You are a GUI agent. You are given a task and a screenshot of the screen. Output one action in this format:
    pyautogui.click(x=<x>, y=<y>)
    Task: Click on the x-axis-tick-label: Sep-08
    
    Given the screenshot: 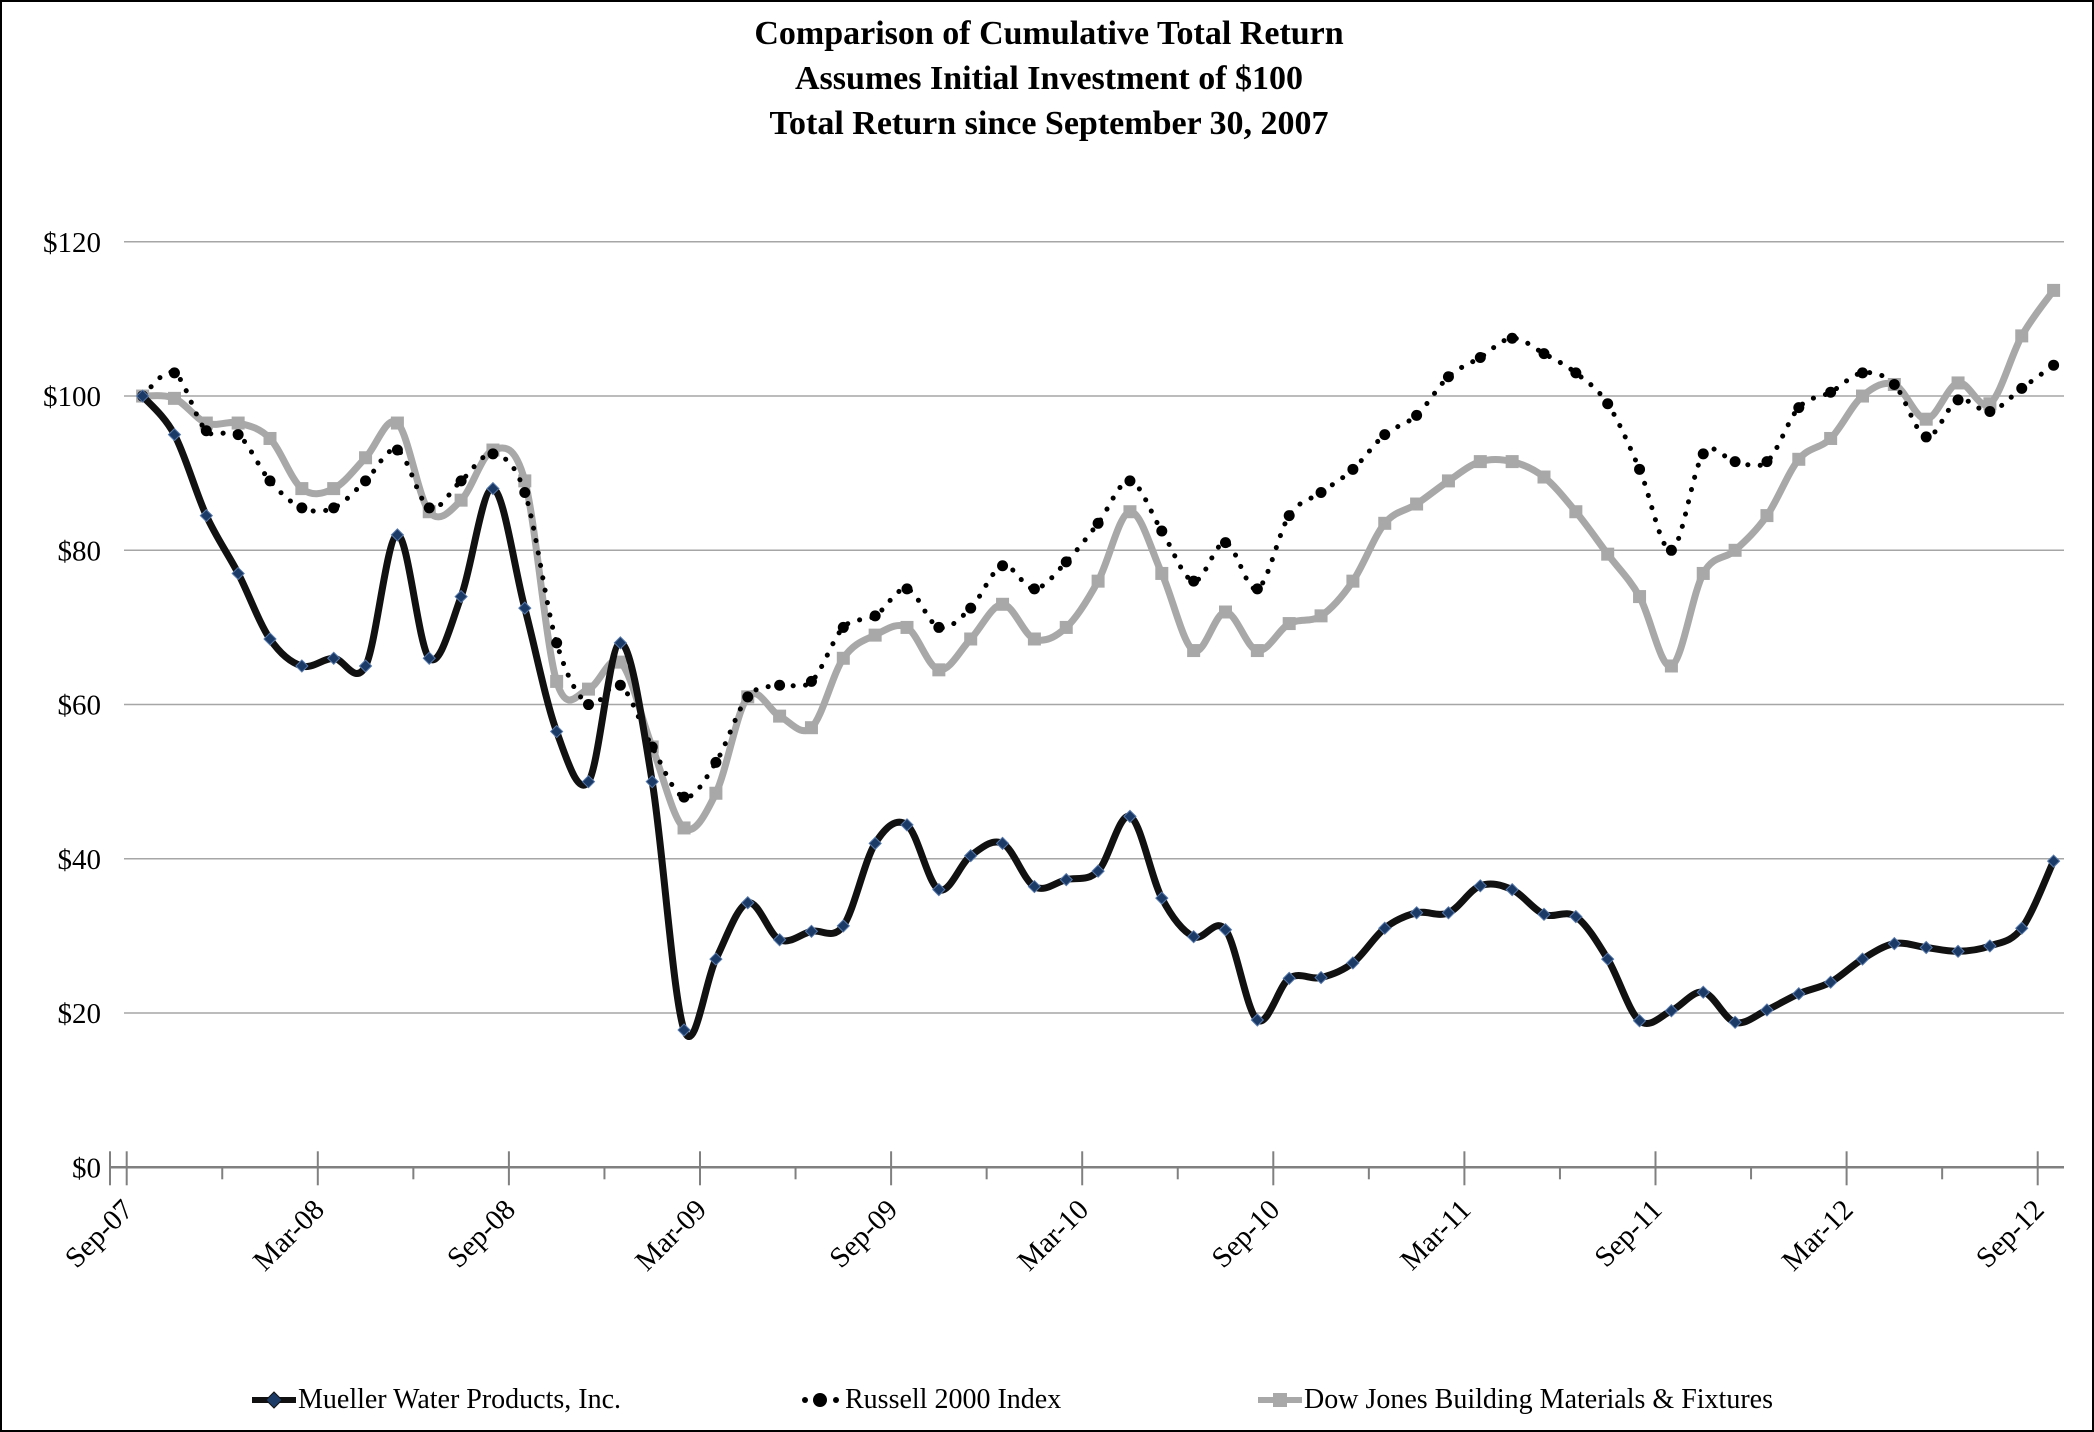 What is the action you would take?
    pyautogui.click(x=481, y=1234)
    